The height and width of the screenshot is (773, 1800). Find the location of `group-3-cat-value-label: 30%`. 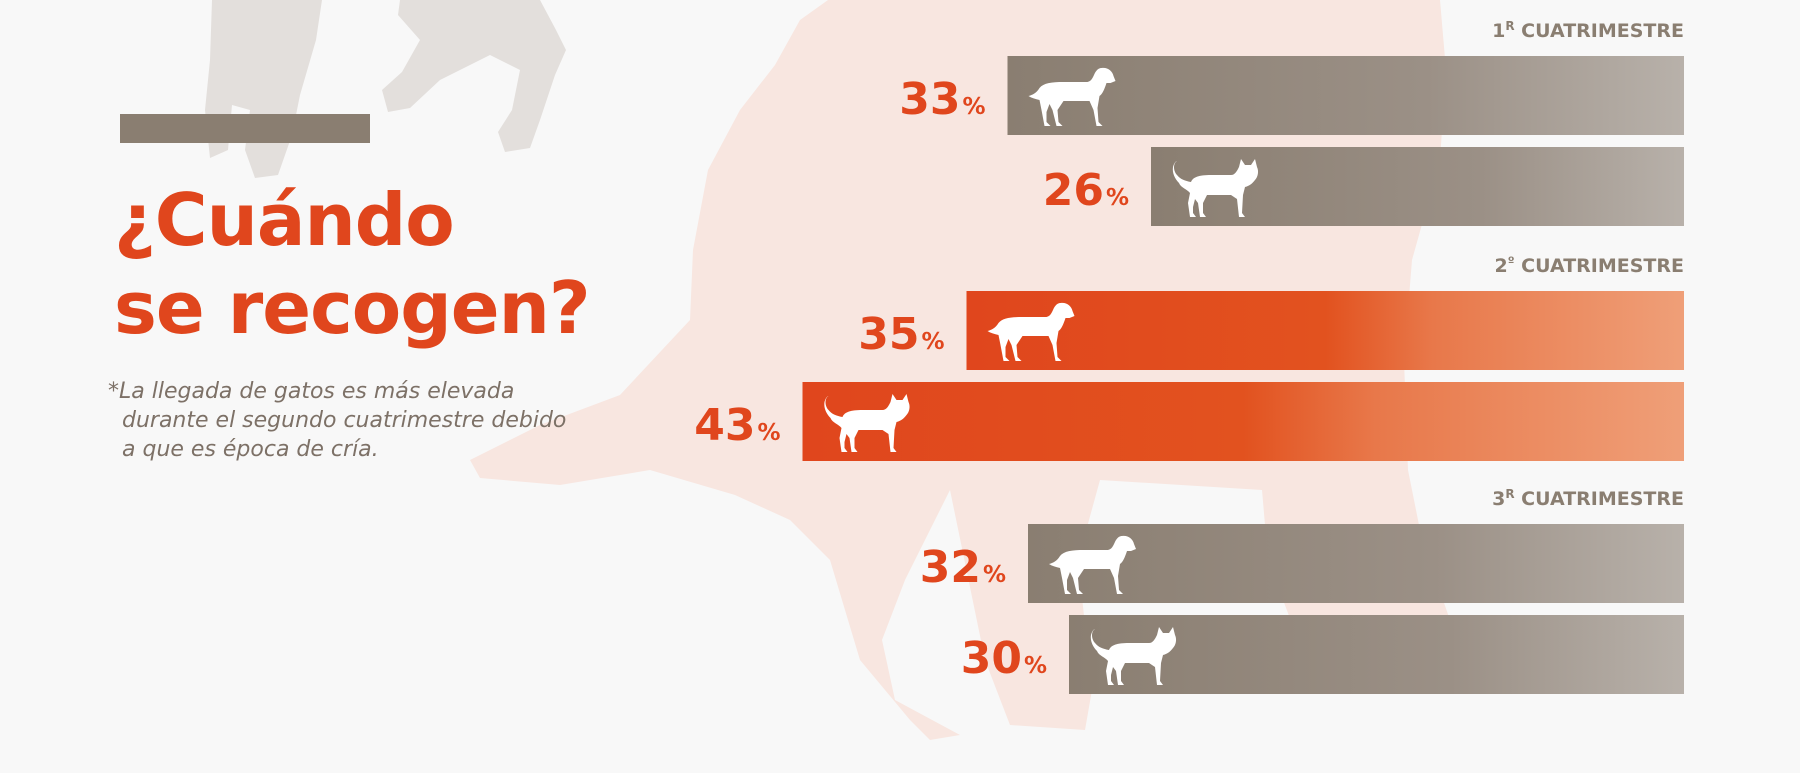

group-3-cat-value-label: 30% is located at coordinates (1004, 658).